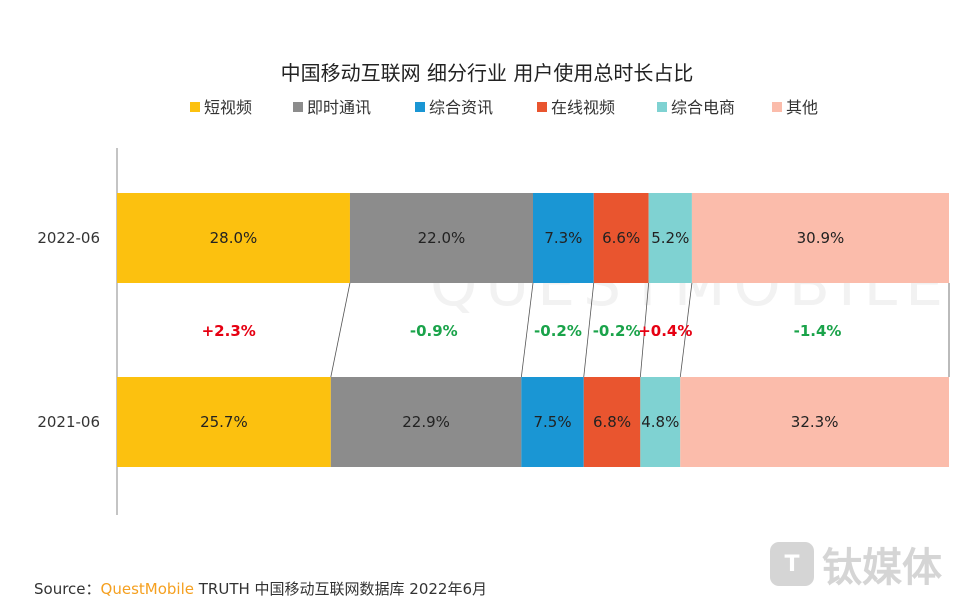 The width and height of the screenshot is (974, 610). Describe the element at coordinates (504, 107) in the screenshot. I see `legend: 短视频 即时通讯 综合资讯 在线视频 综合电商 其他` at that location.